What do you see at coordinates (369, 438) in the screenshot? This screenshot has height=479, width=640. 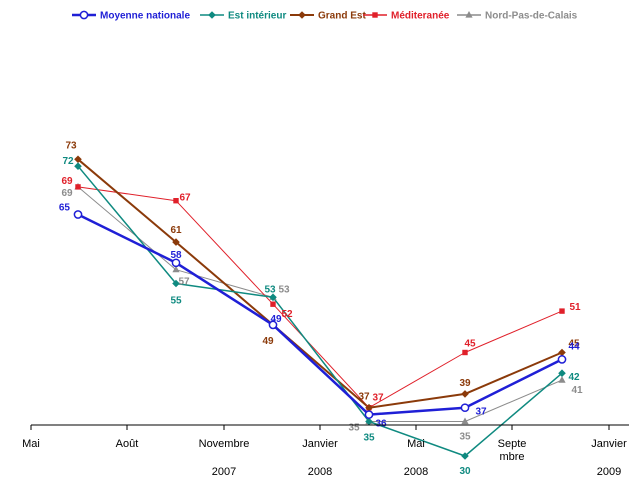 I see `data-label-est-interieur-3: 35` at bounding box center [369, 438].